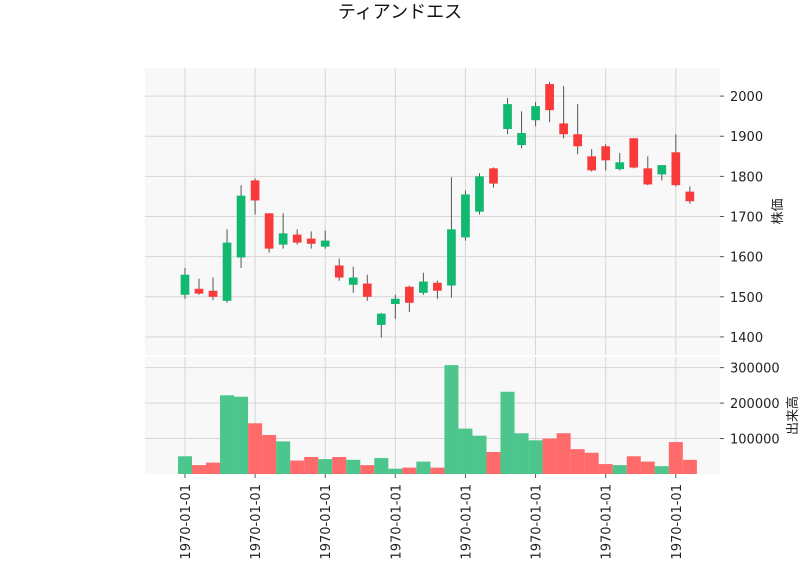 This screenshot has height=579, width=800. I want to click on price-tick-label: 2000, so click(746, 97).